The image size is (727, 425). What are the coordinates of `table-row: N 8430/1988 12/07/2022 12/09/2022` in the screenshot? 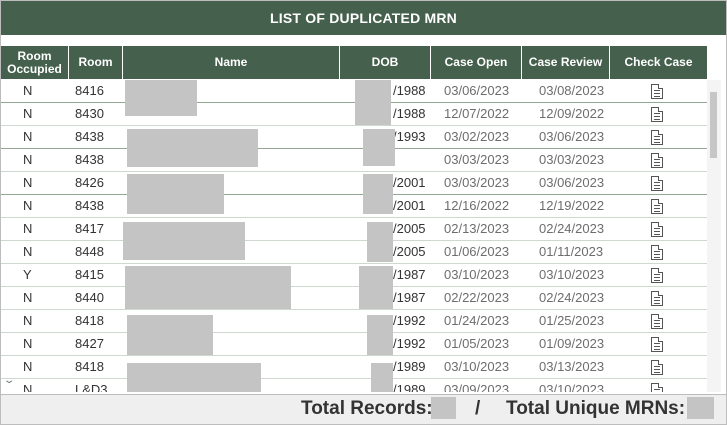 It's located at (354, 114).